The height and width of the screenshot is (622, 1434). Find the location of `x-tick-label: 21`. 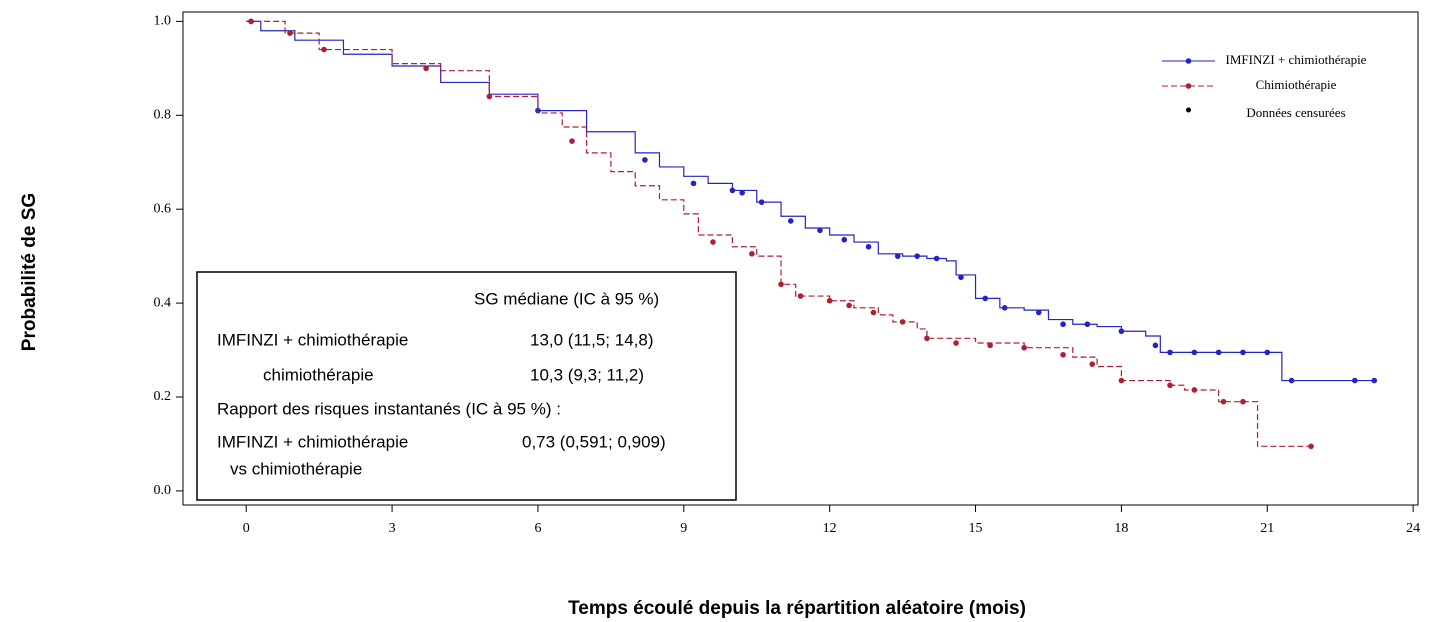

x-tick-label: 21 is located at coordinates (1267, 528).